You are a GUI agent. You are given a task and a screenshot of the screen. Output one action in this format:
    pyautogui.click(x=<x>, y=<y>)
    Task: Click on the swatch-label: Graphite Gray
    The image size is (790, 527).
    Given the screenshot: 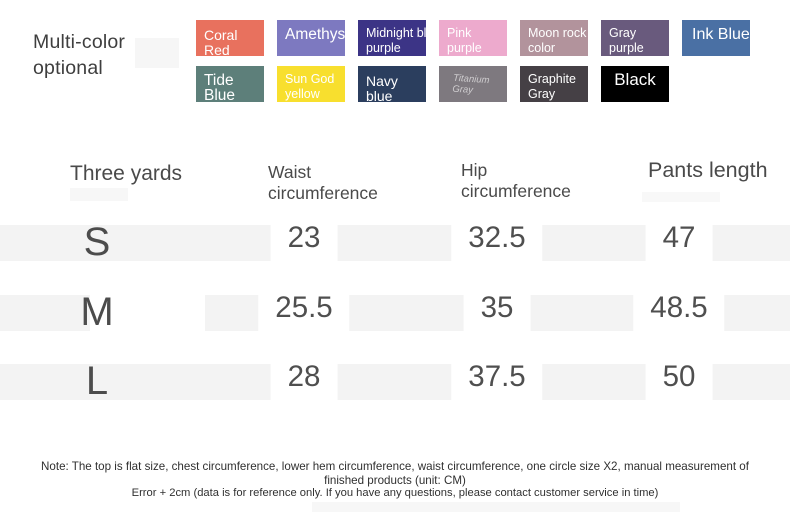 What is the action you would take?
    pyautogui.click(x=552, y=86)
    